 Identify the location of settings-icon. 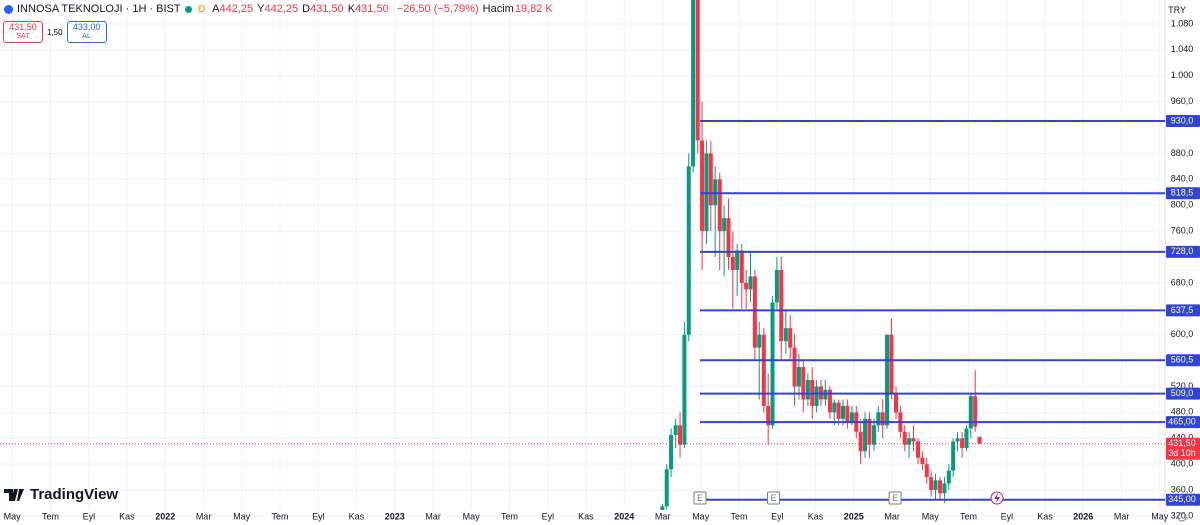
(1182, 517).